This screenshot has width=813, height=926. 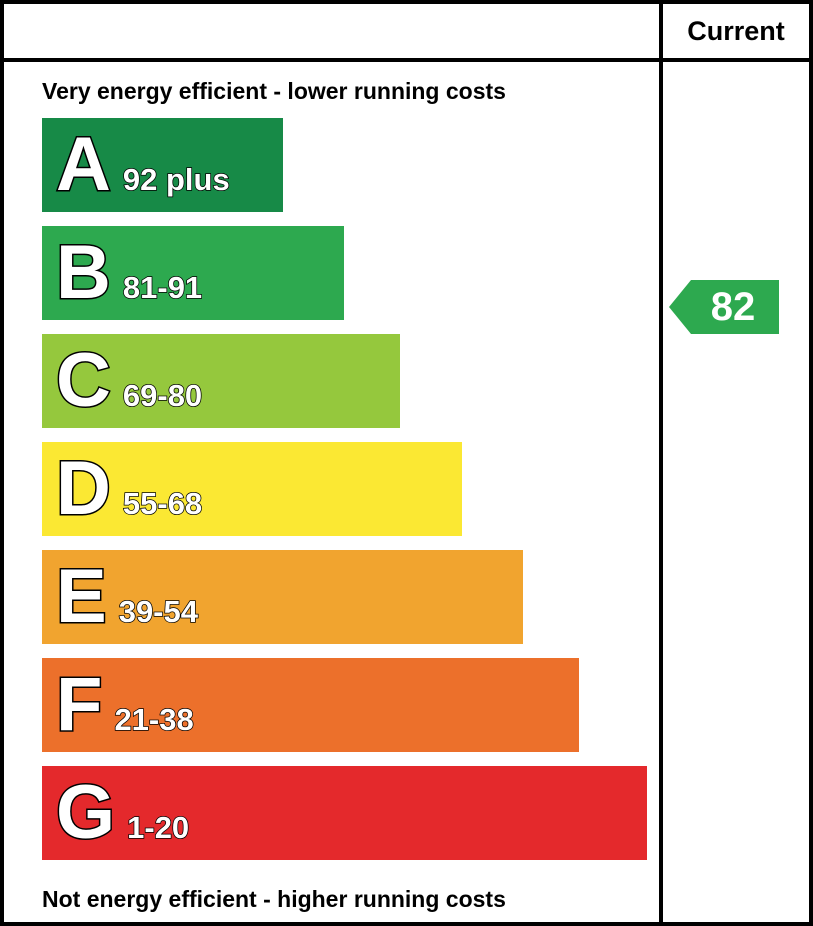 What do you see at coordinates (158, 611) in the screenshot?
I see `band-e-range: 39-54` at bounding box center [158, 611].